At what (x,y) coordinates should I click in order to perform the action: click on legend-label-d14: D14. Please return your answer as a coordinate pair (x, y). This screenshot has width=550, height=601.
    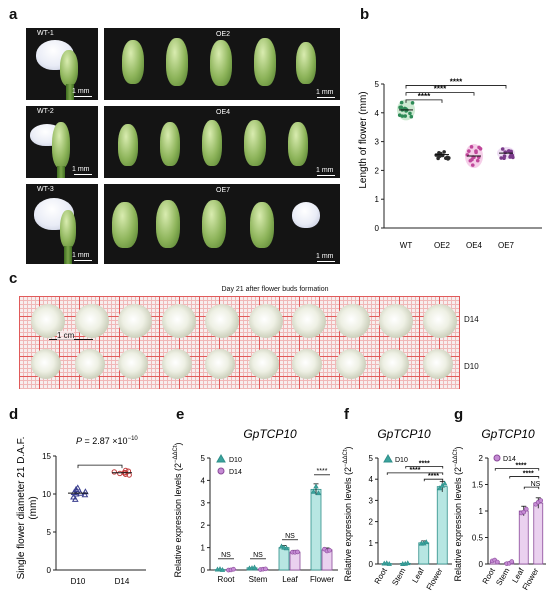
    Looking at the image, I should click on (235, 472).